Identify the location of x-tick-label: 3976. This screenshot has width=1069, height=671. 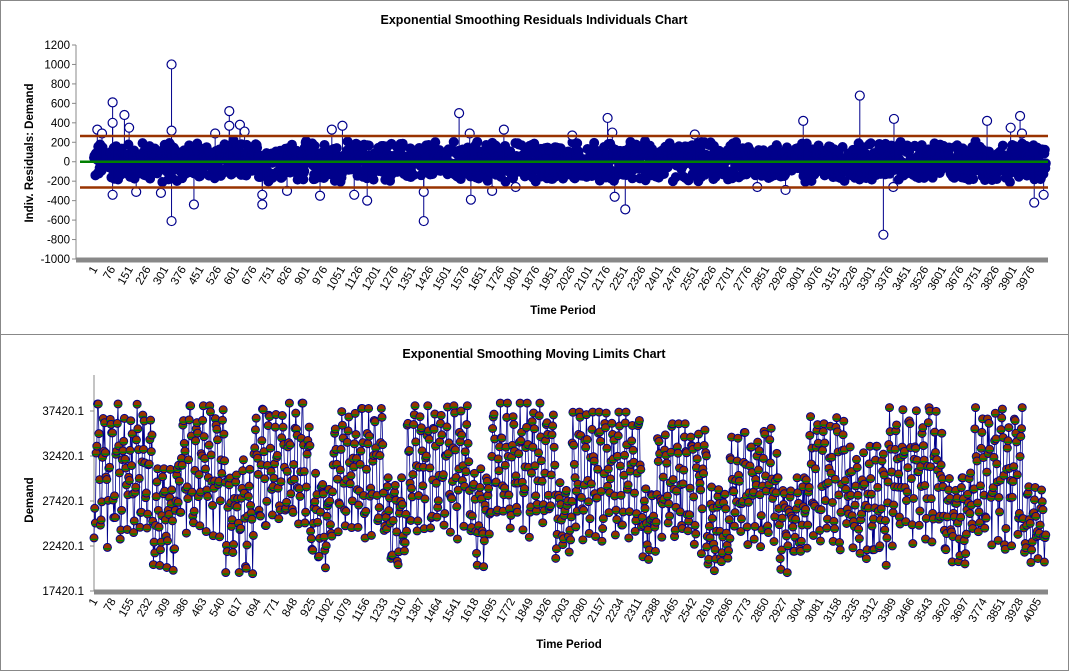
(1025, 279).